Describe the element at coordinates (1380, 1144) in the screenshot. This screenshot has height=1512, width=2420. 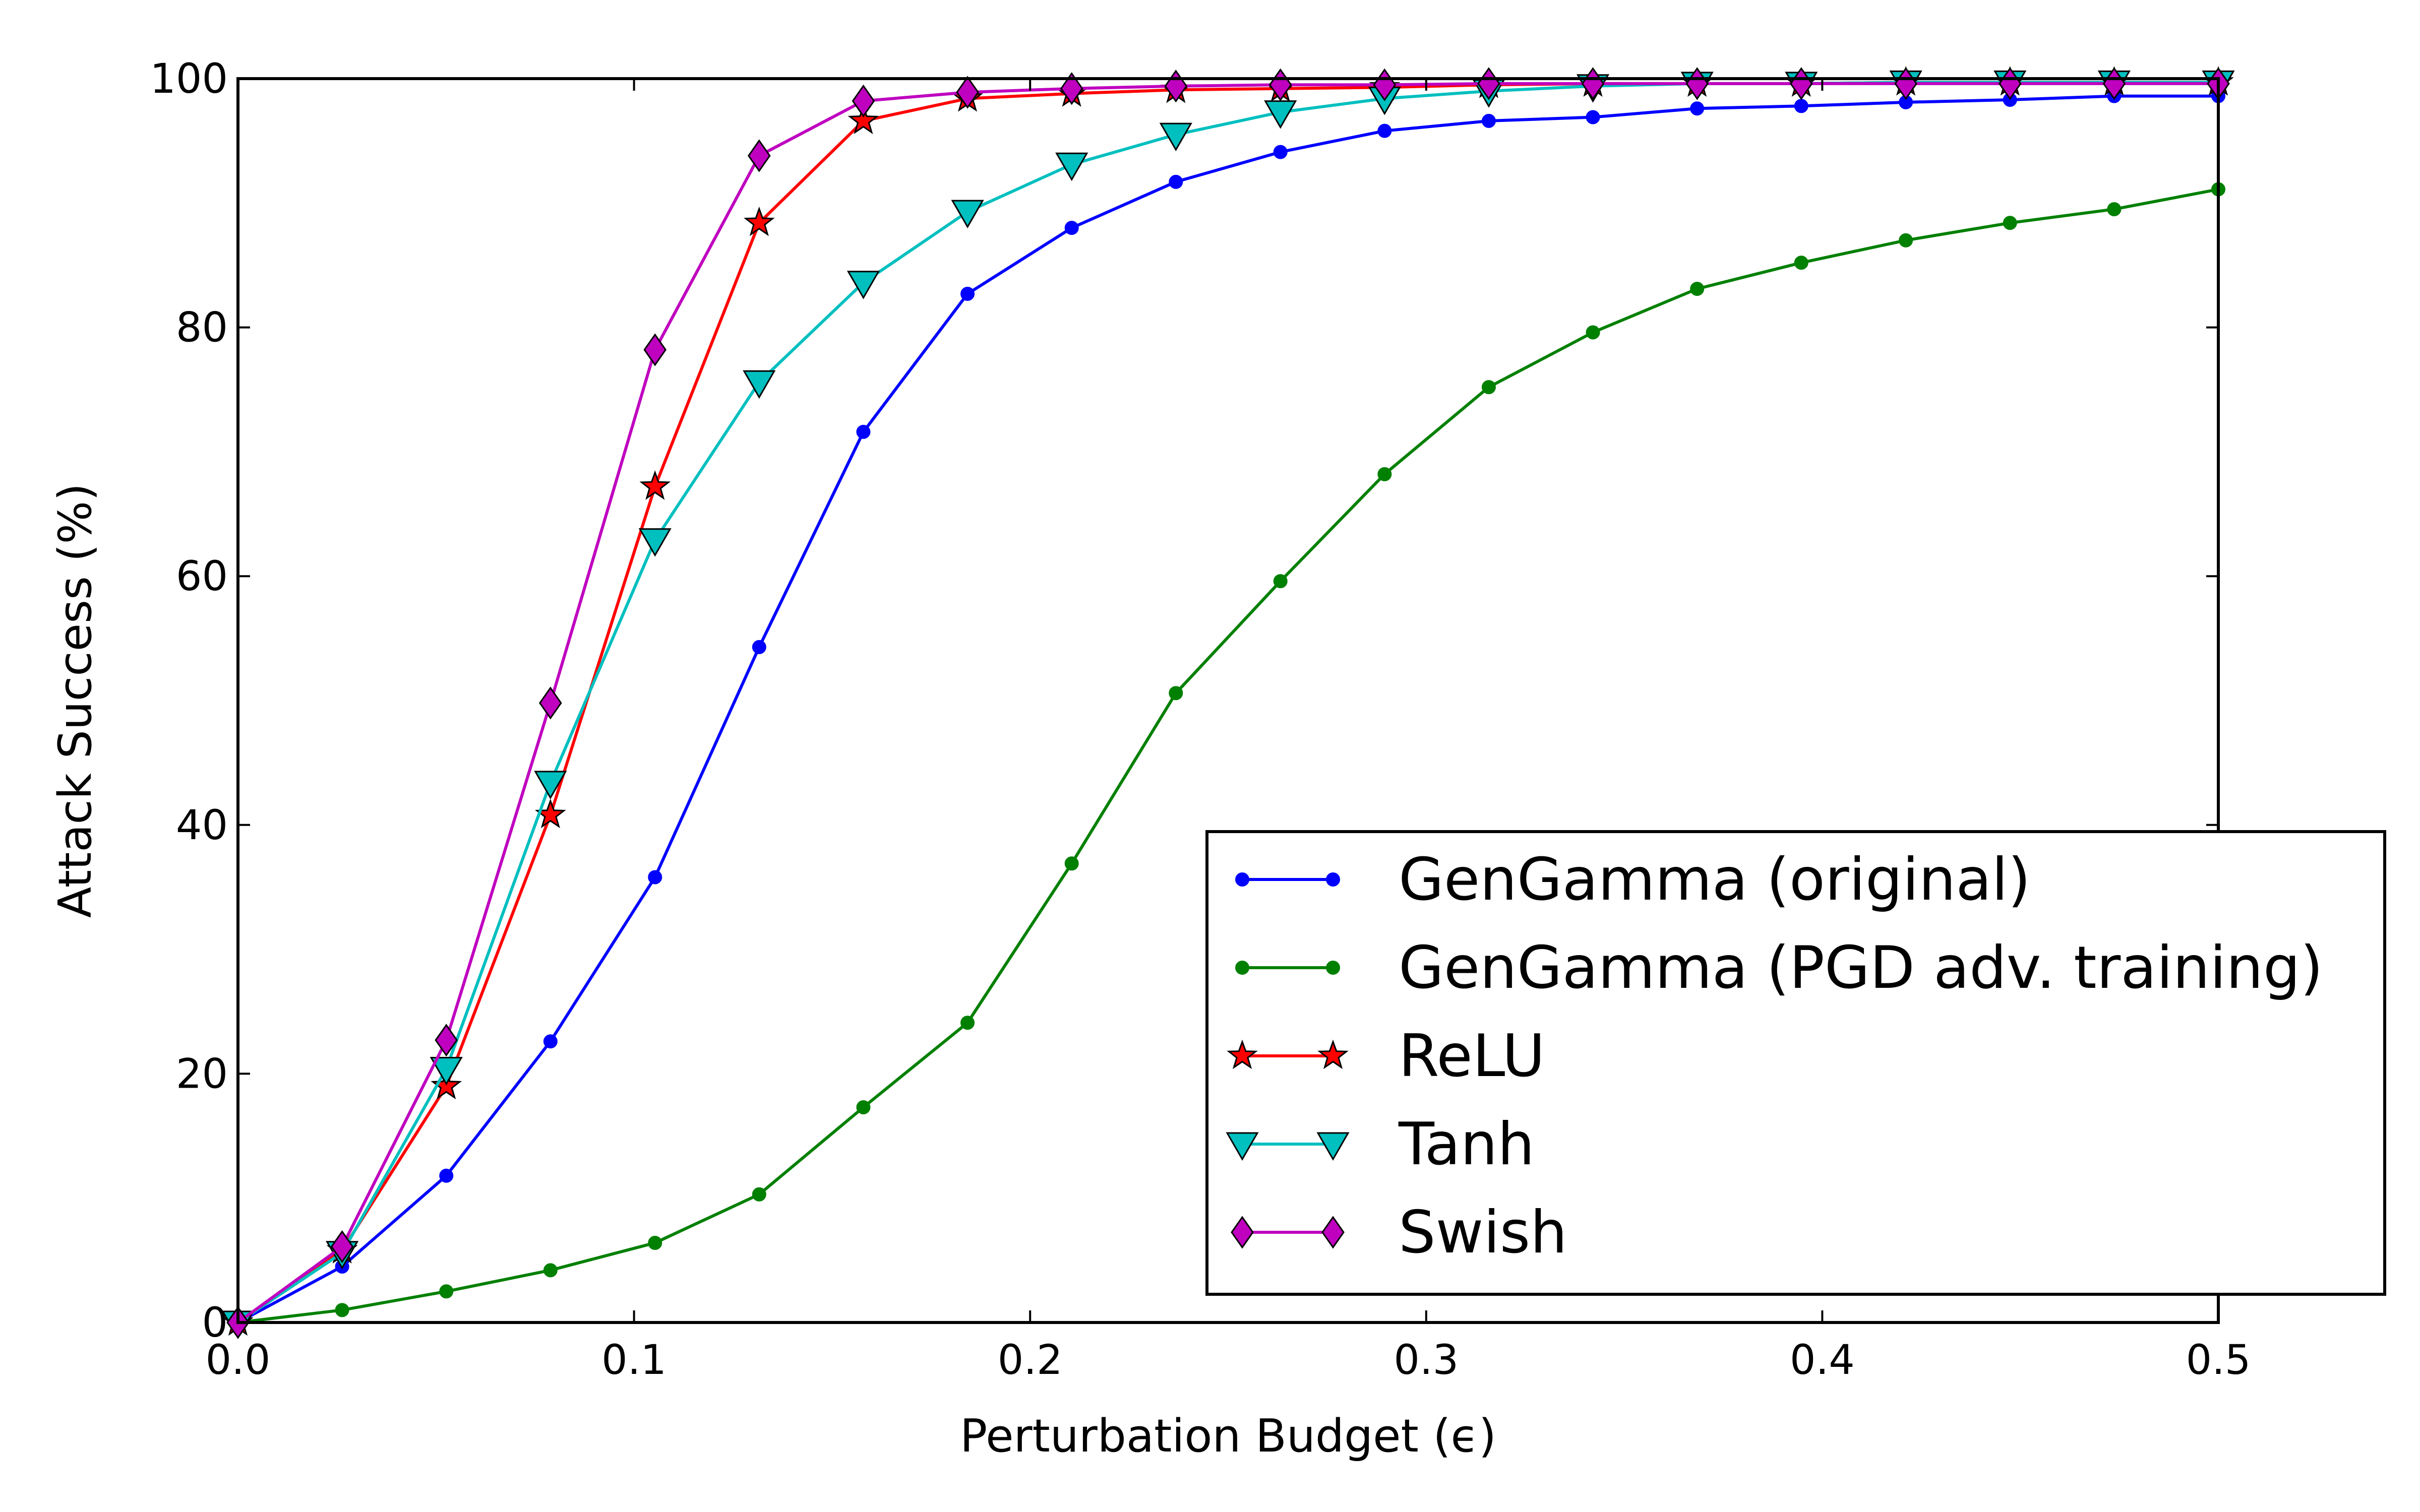
I see `legend-item: Tanh` at that location.